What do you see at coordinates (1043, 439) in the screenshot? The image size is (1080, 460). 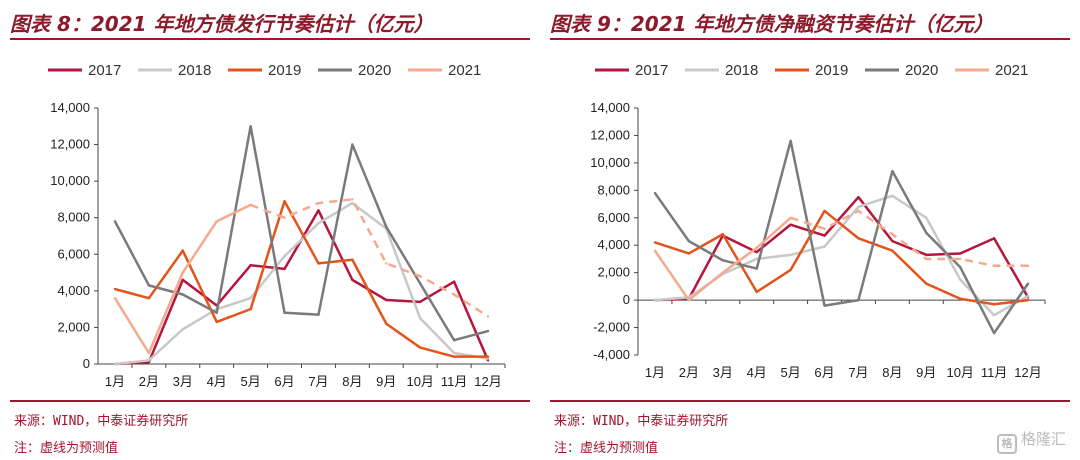 I see `watermark-text: 格隆汇` at bounding box center [1043, 439].